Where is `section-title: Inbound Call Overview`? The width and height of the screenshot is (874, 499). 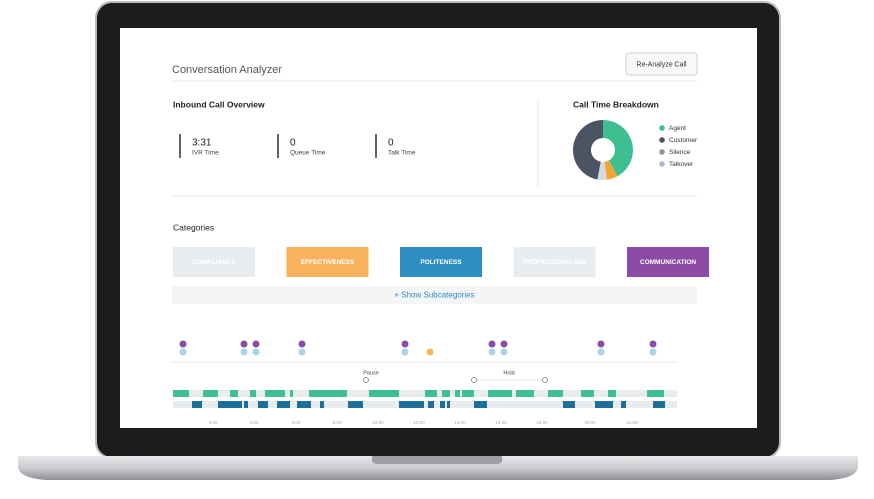
section-title: Inbound Call Overview is located at coordinates (219, 104).